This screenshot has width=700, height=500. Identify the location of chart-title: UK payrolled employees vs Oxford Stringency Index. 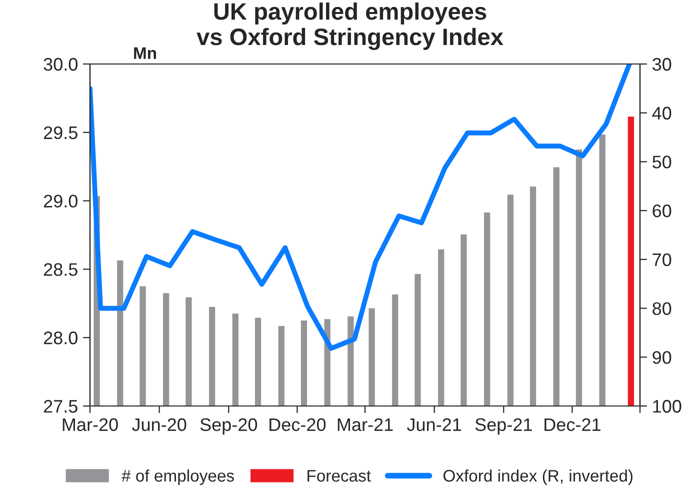
(350, 26).